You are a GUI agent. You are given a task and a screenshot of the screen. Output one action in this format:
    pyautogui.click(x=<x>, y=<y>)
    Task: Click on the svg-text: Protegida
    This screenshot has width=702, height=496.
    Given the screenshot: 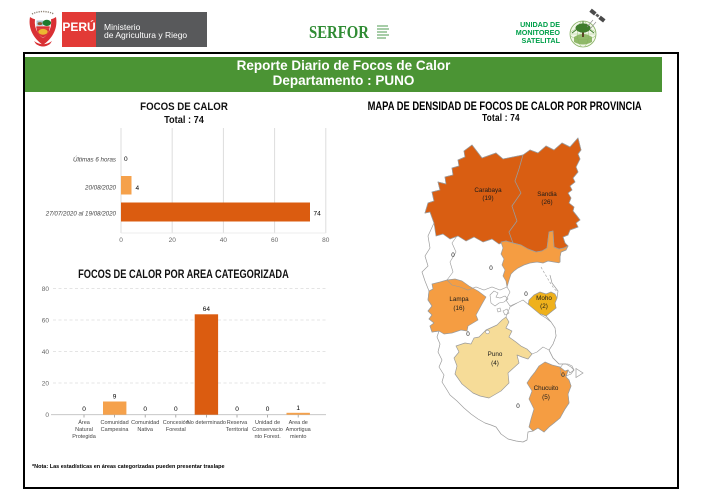 What is the action you would take?
    pyautogui.click(x=84, y=437)
    